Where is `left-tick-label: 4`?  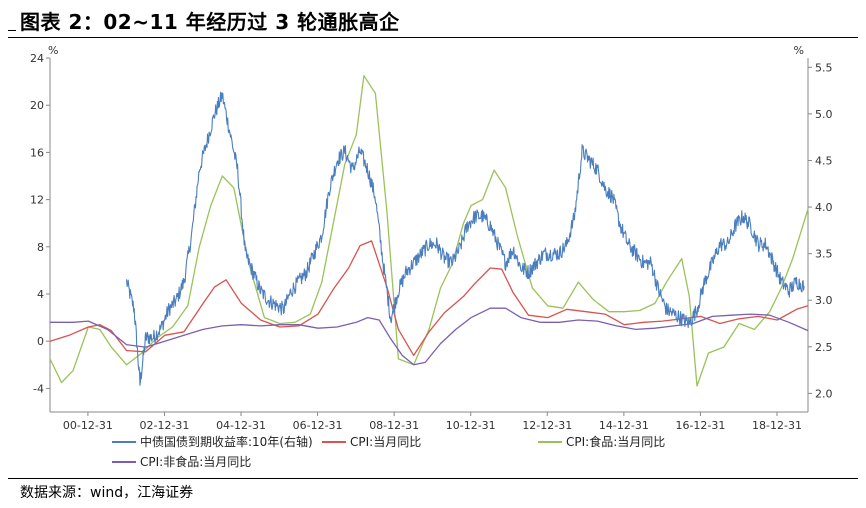
left-tick-label: 4 is located at coordinates (40, 294).